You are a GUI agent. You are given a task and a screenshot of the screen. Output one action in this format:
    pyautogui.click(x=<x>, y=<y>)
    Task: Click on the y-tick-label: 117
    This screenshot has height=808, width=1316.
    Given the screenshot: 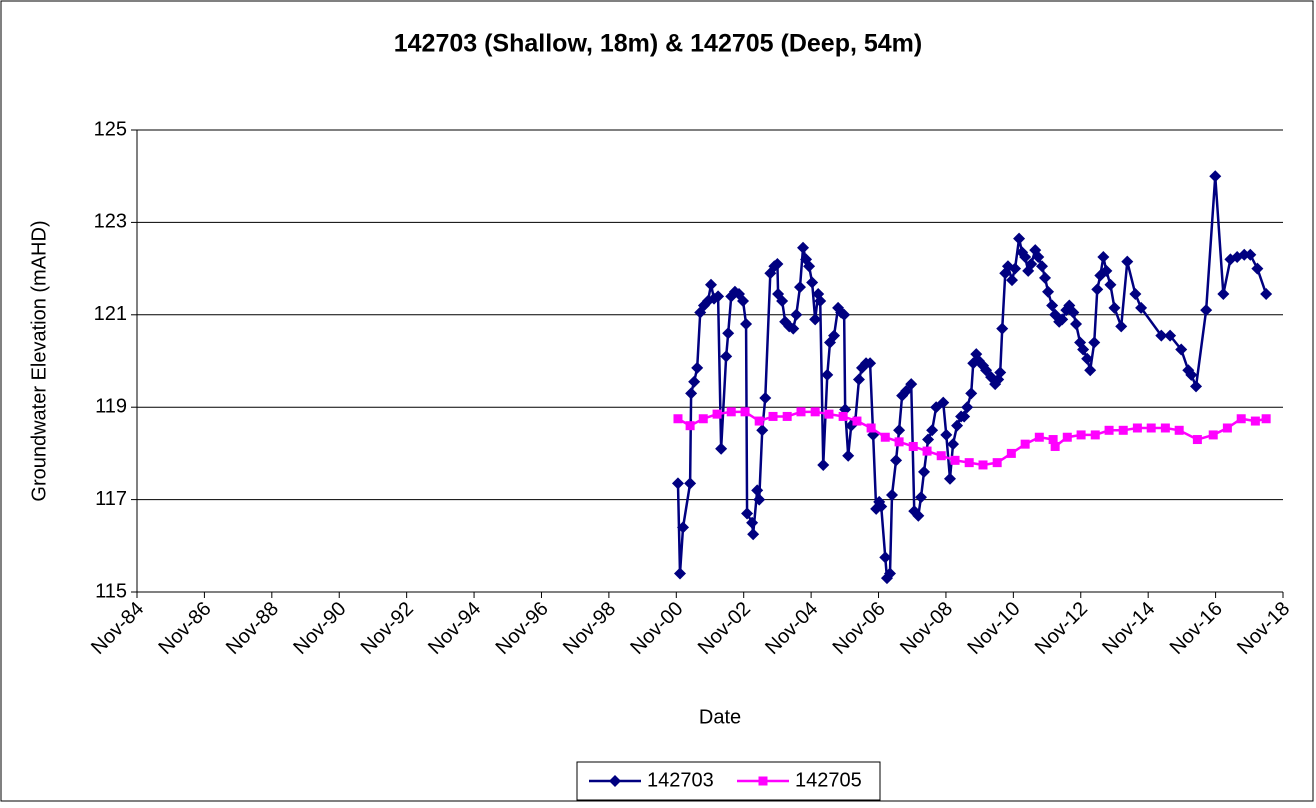 What is the action you would take?
    pyautogui.click(x=111, y=499)
    